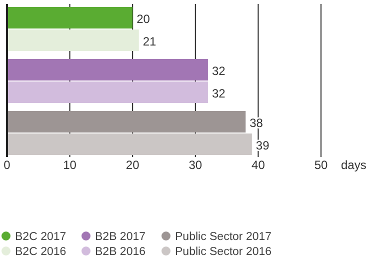 The height and width of the screenshot is (260, 372). I want to click on x-axis-title: days, so click(353, 165).